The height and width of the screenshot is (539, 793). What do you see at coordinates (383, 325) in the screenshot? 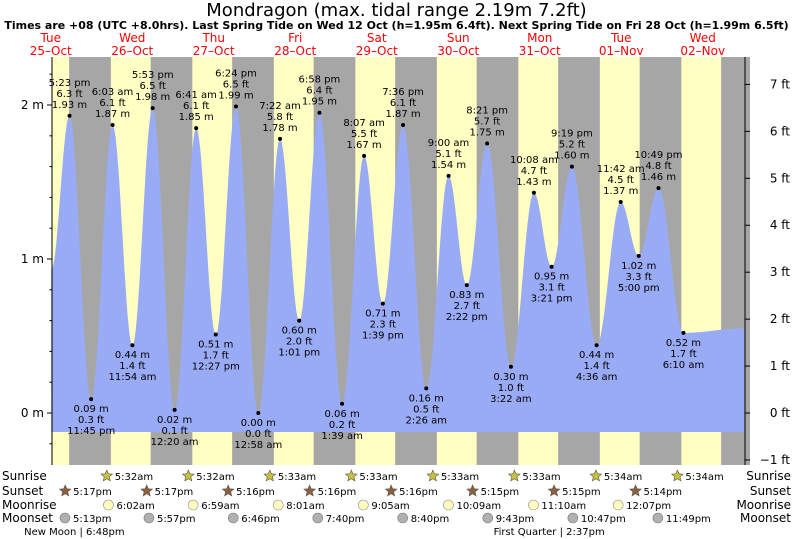
I see `tide-label-line: 2.3 ft` at bounding box center [383, 325].